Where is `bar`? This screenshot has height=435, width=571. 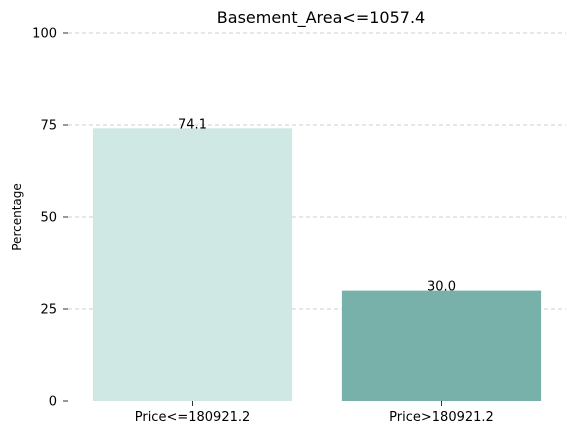
bar is located at coordinates (441, 345).